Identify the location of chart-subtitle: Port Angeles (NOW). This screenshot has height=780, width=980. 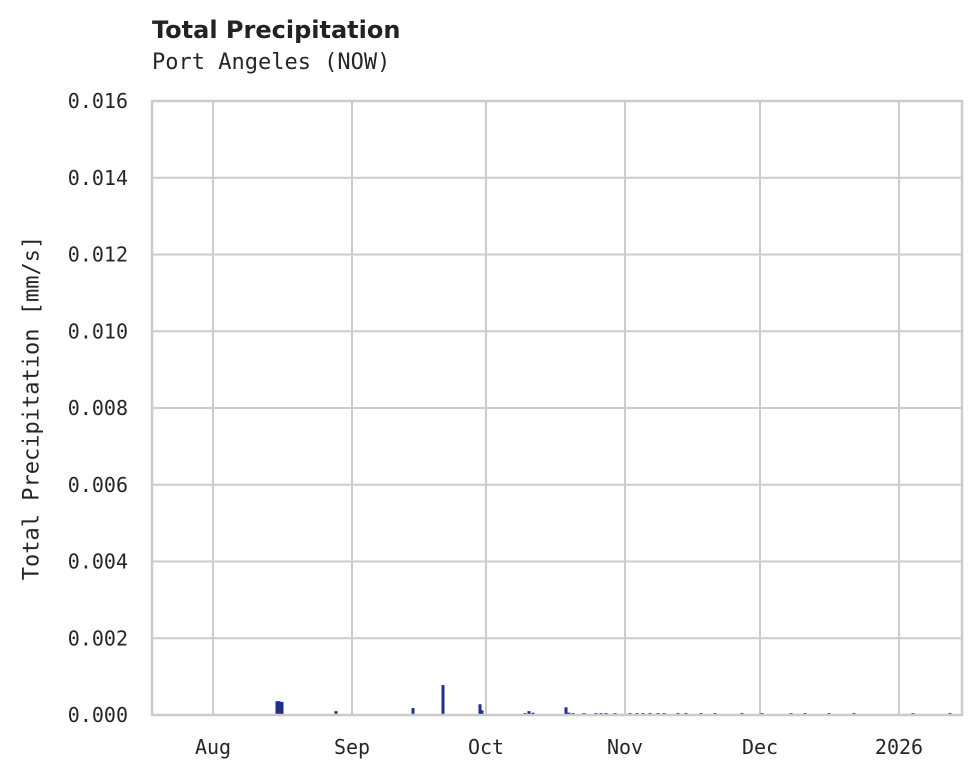
(271, 62).